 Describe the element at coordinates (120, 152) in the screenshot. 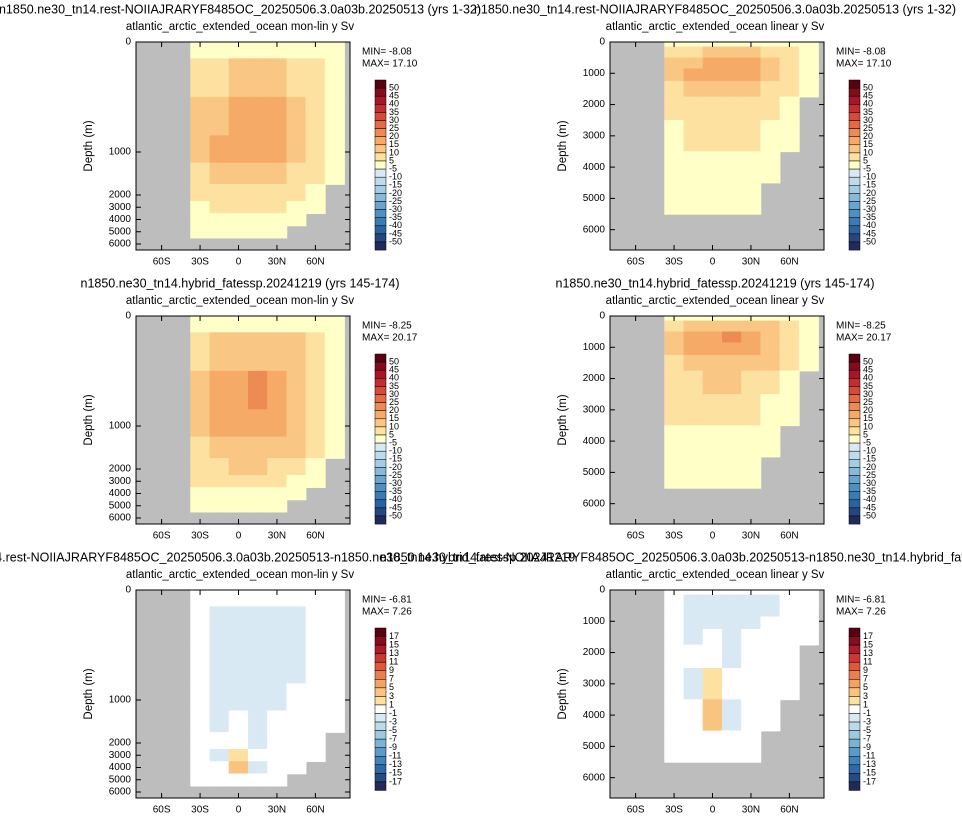

I see `y-tick-label: 1000` at that location.